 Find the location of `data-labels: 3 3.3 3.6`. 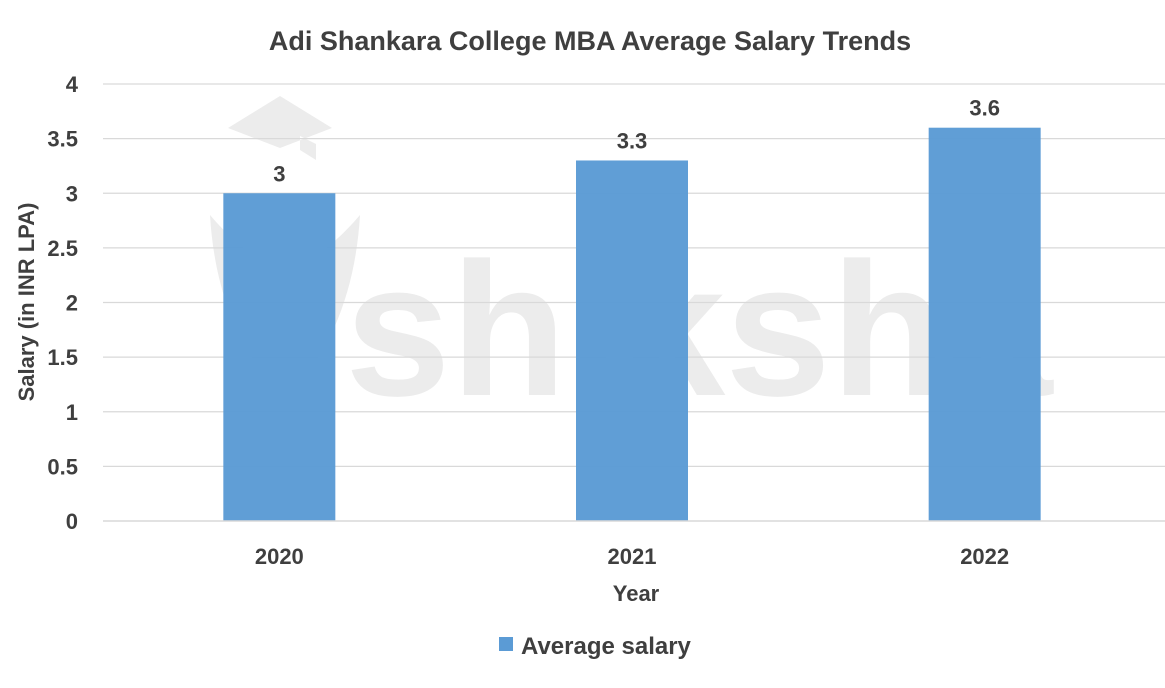

data-labels: 3 3.3 3.6 is located at coordinates (636, 141).